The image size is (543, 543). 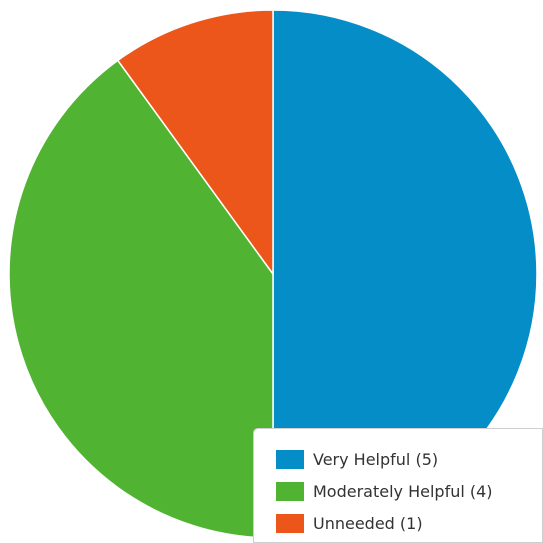 What do you see at coordinates (368, 523) in the screenshot?
I see `legend-label-unneeded: Unneeded (1)` at bounding box center [368, 523].